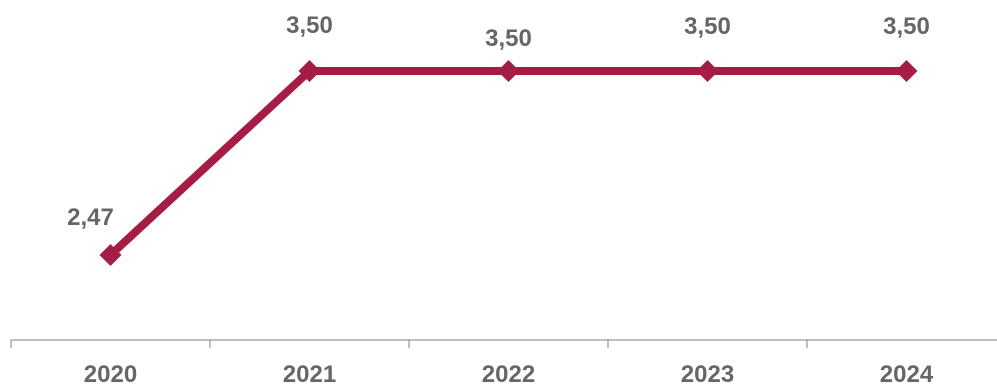  I want to click on x-axis, so click(503, 343).